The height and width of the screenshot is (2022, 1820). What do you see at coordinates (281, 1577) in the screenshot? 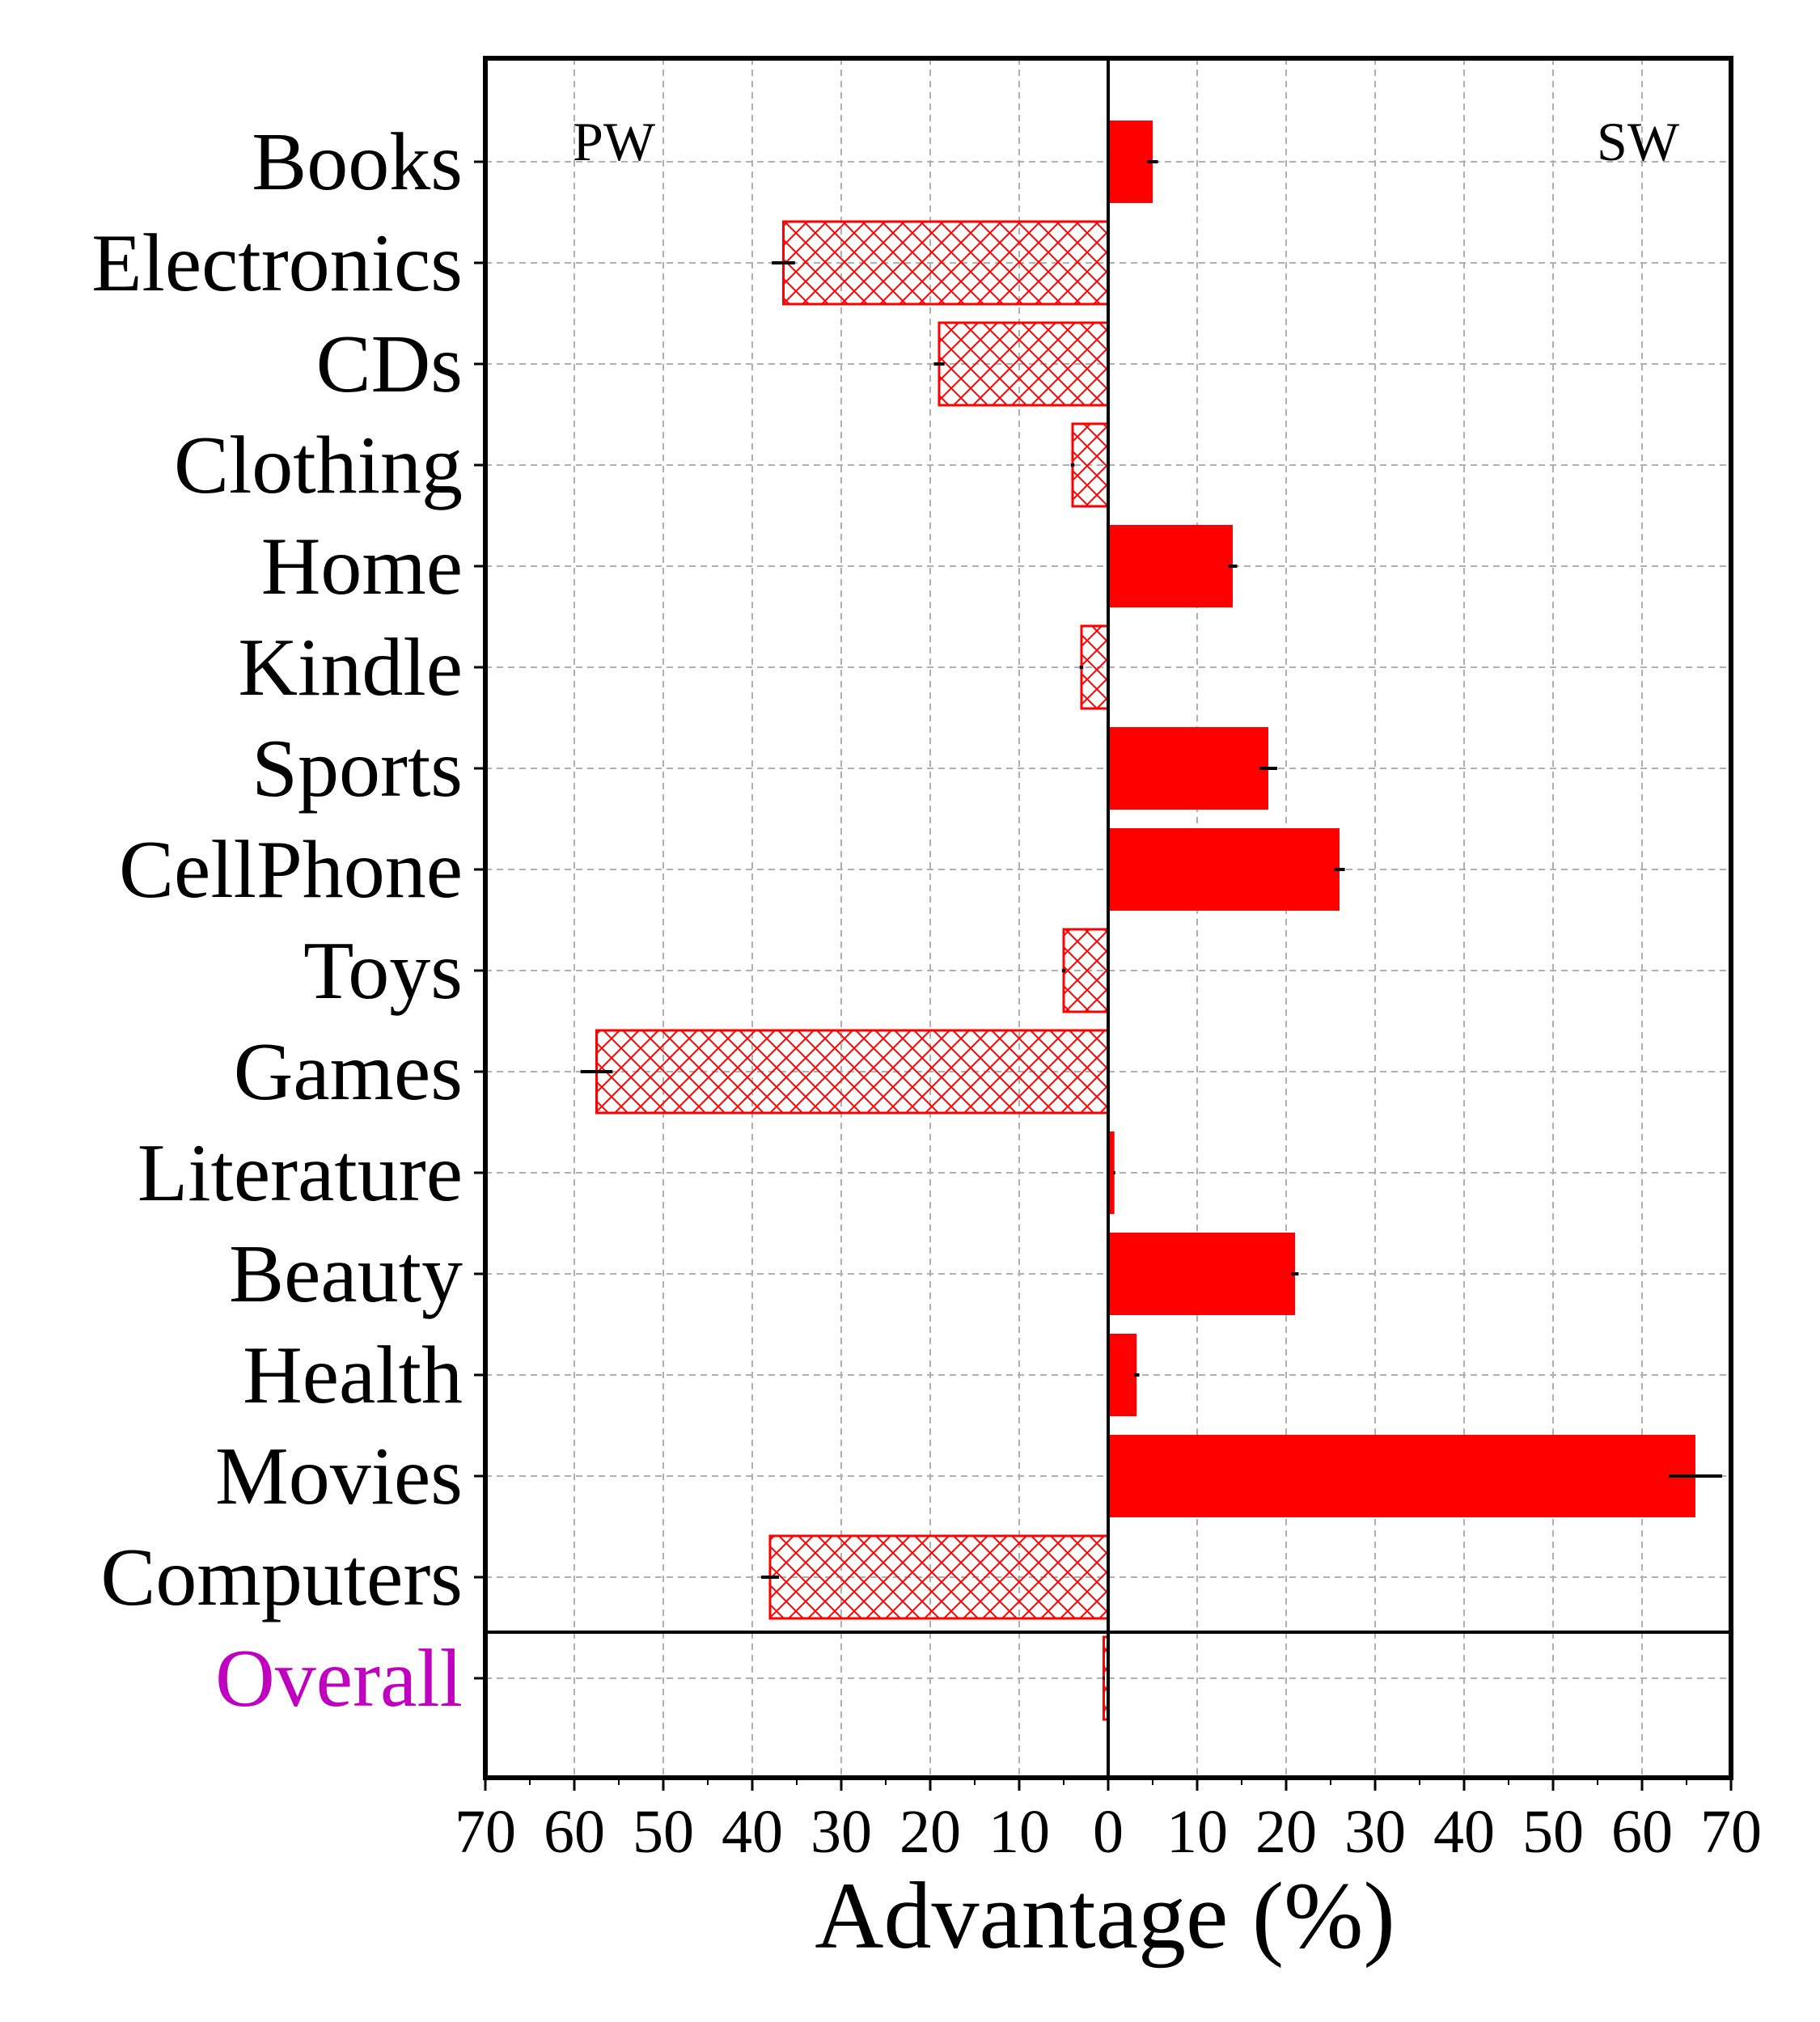
I see `category-label-computers: Computers` at bounding box center [281, 1577].